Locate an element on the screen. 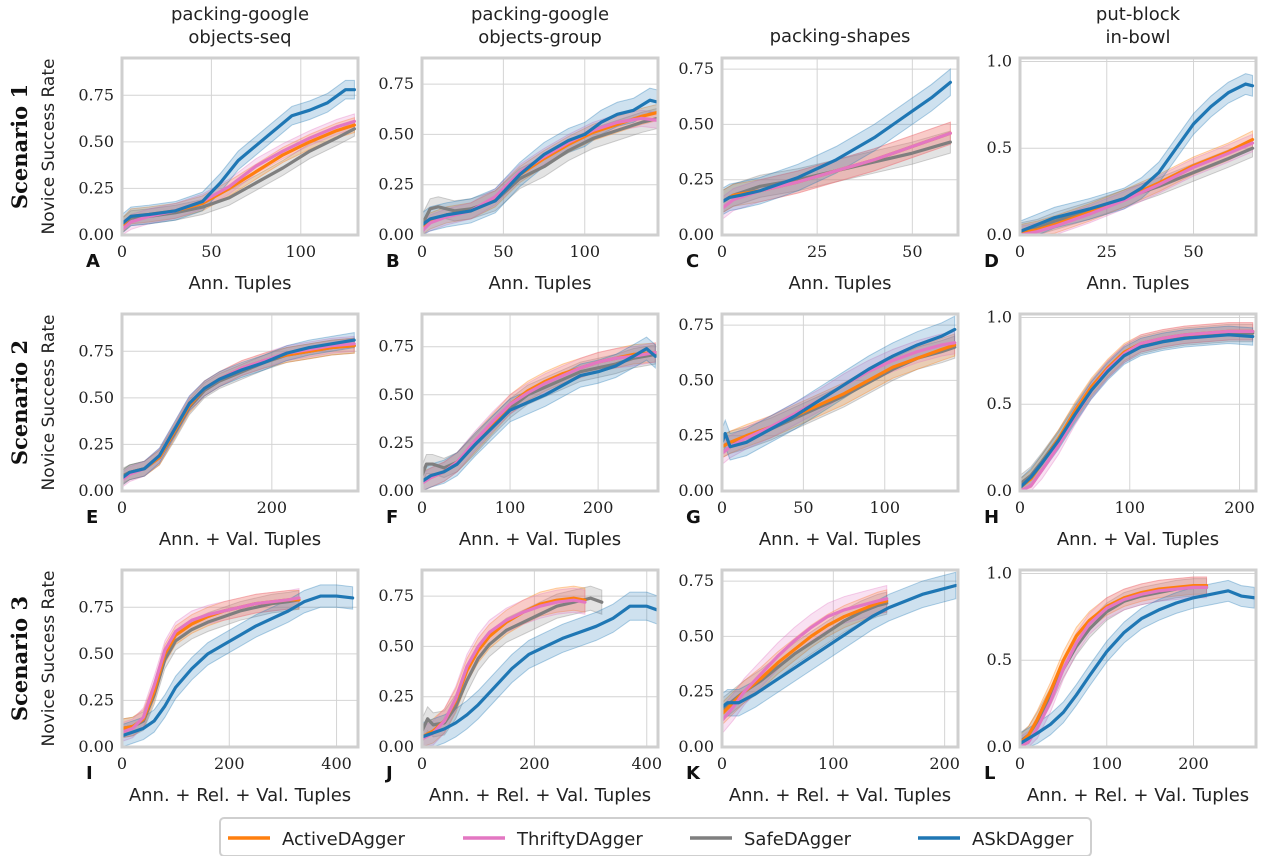  column-title: packing-shapes is located at coordinates (840, 36).